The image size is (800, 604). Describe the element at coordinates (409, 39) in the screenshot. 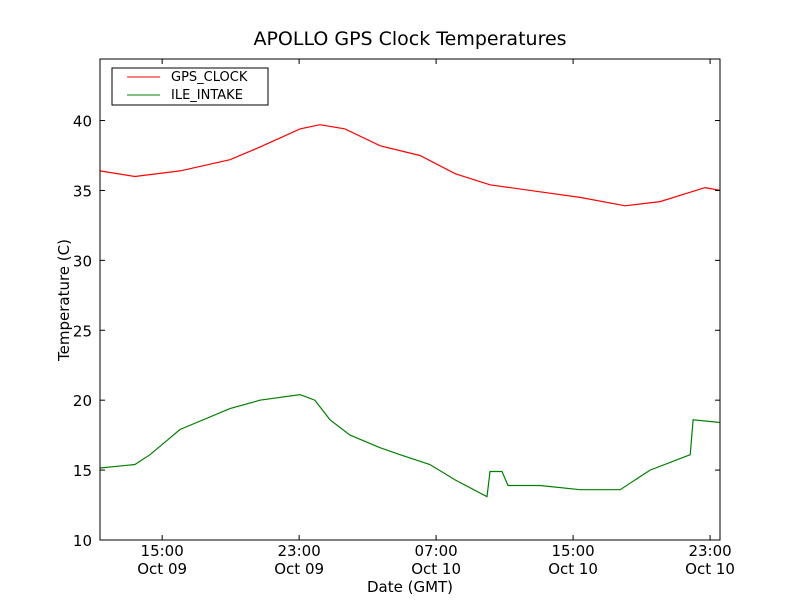

I see `chart-title: APOLLO GPS Clock Temperatures` at that location.